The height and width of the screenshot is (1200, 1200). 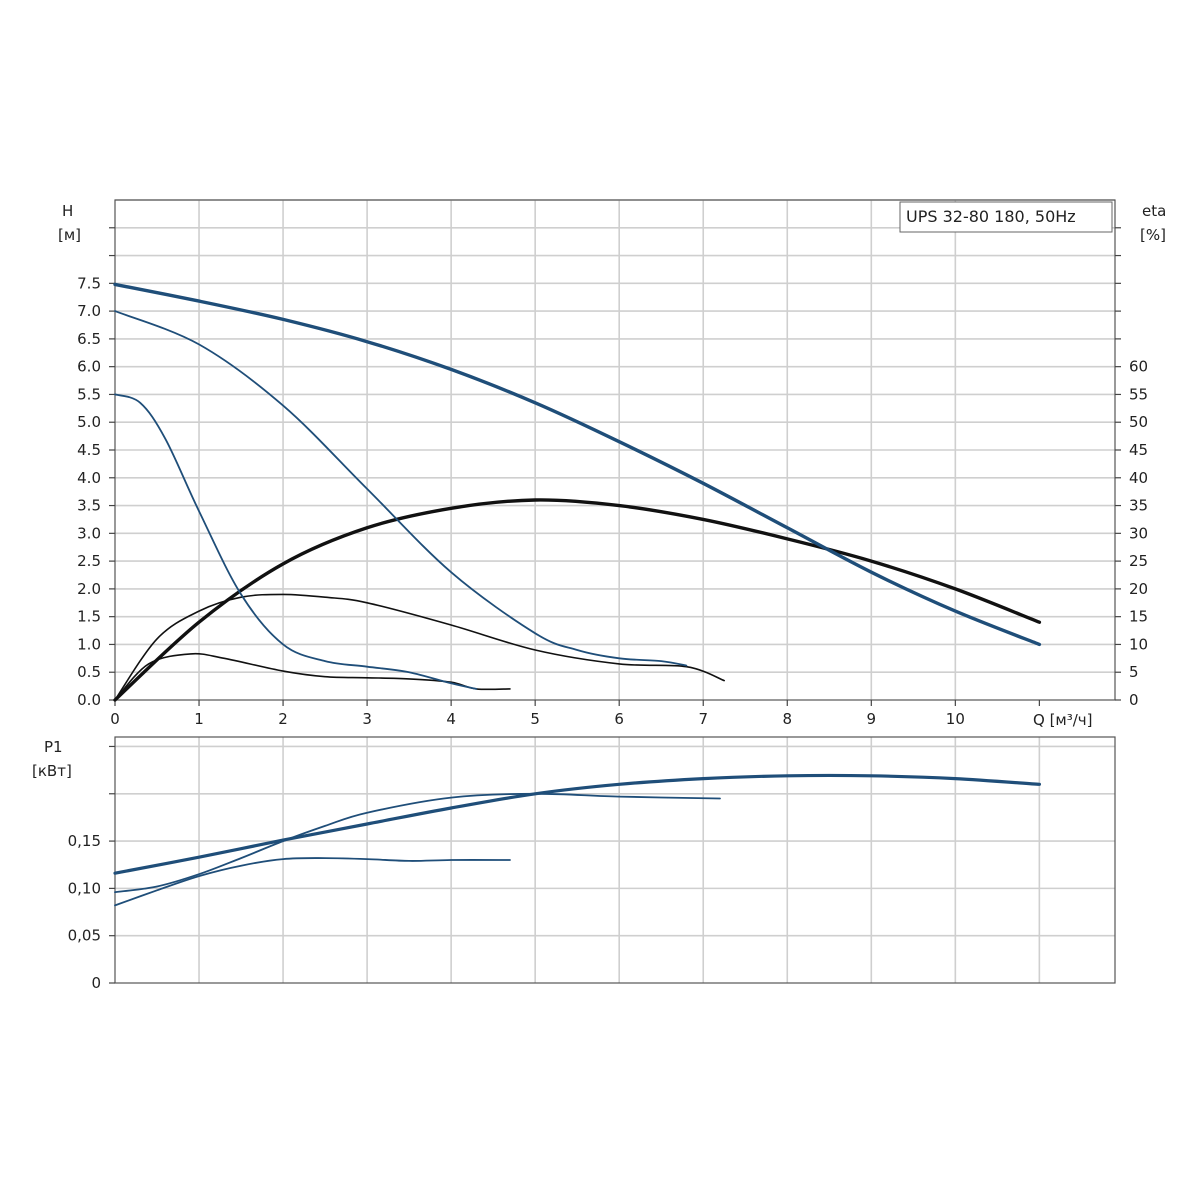 I want to click on eta-tick-label: 55, so click(x=1138, y=394).